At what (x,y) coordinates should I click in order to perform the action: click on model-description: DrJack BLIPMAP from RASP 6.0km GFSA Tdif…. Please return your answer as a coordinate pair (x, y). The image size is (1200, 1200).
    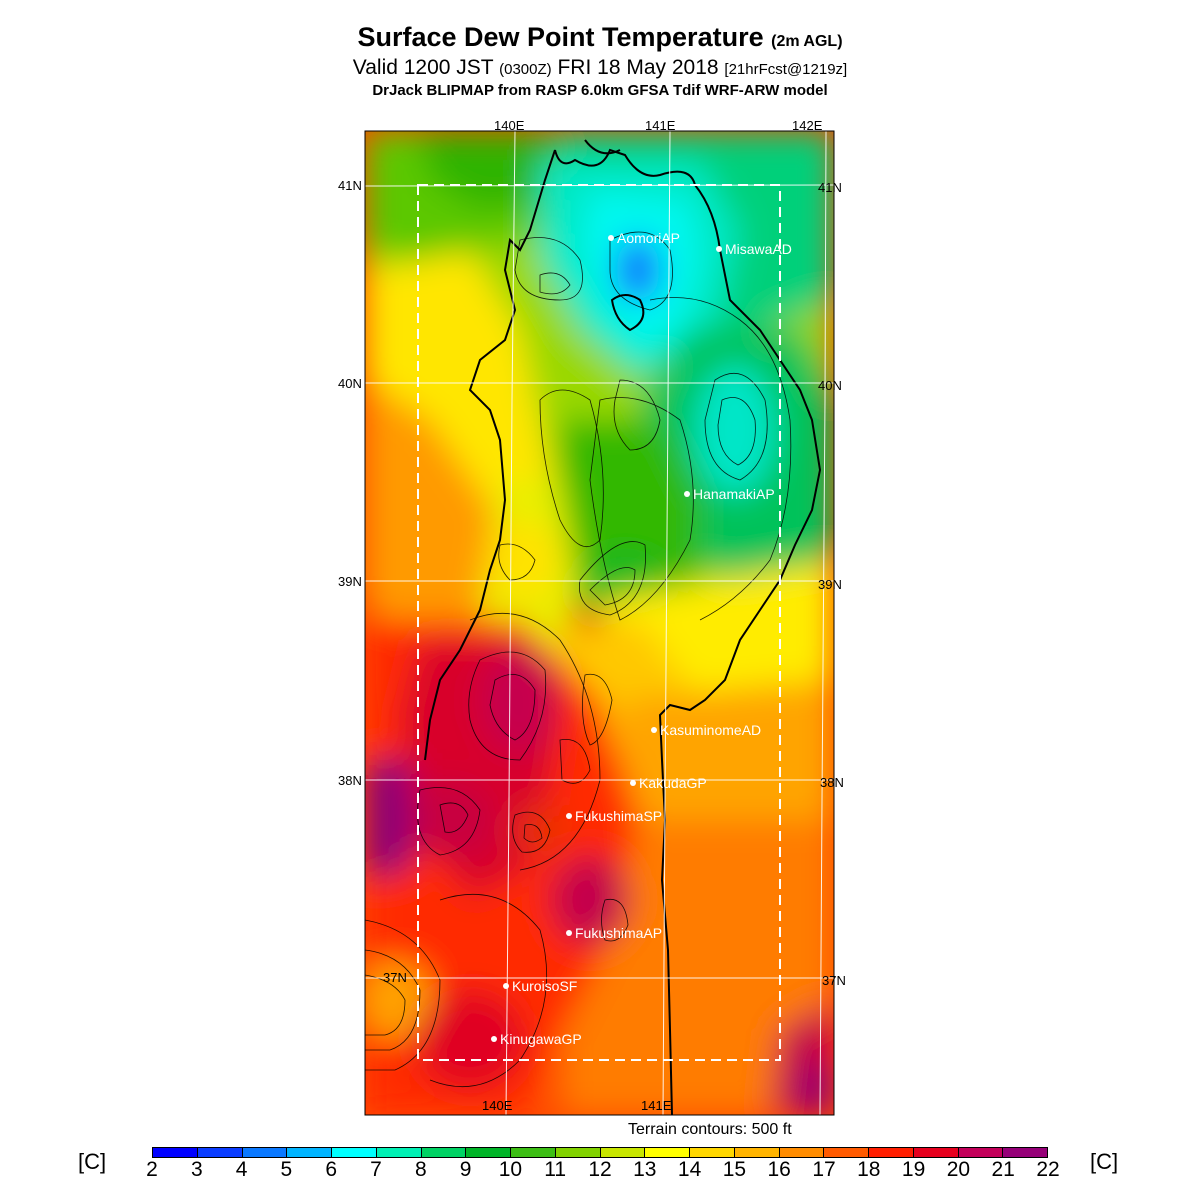
    Looking at the image, I should click on (600, 90).